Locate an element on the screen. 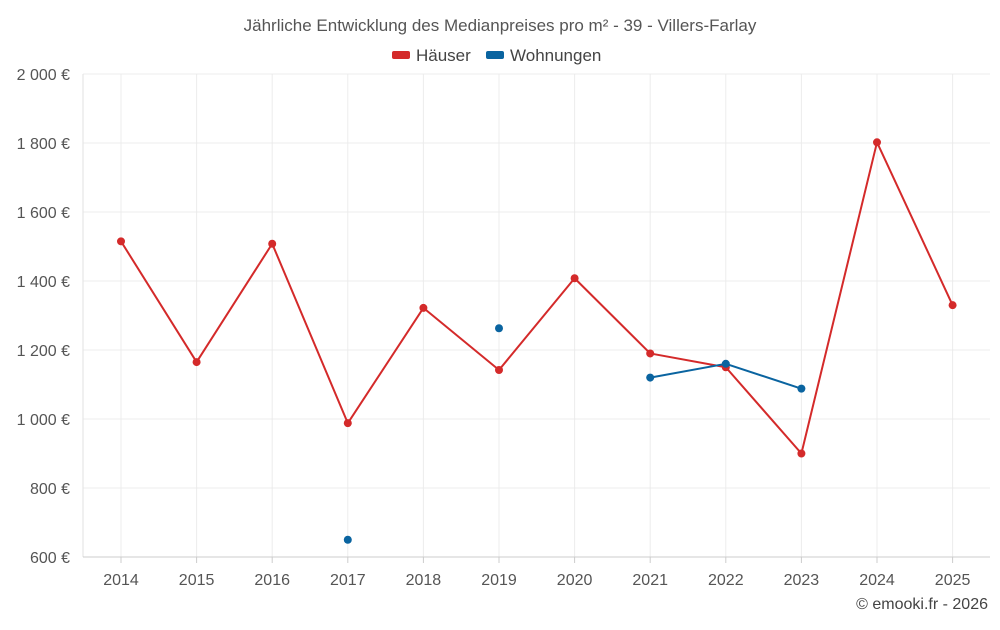 This screenshot has width=1000, height=630. x-tick-label: 2017 is located at coordinates (348, 580).